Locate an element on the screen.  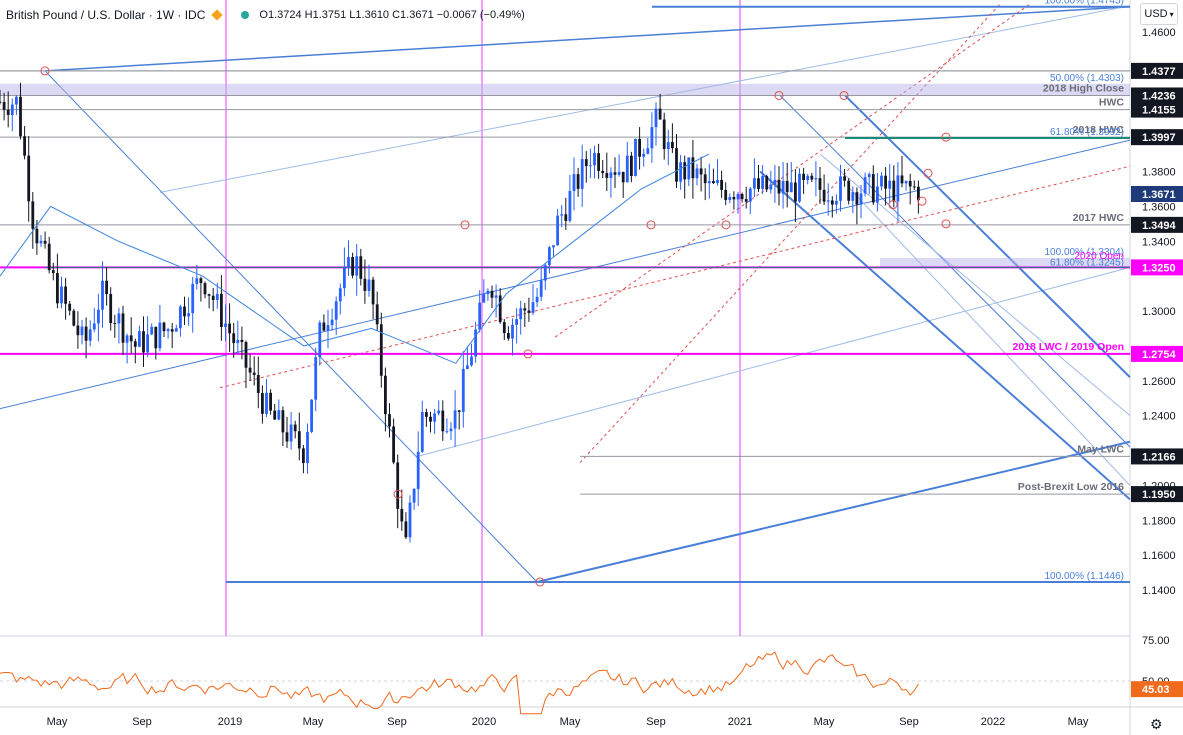
y-tick-label: 1.3800 is located at coordinates (1159, 173).